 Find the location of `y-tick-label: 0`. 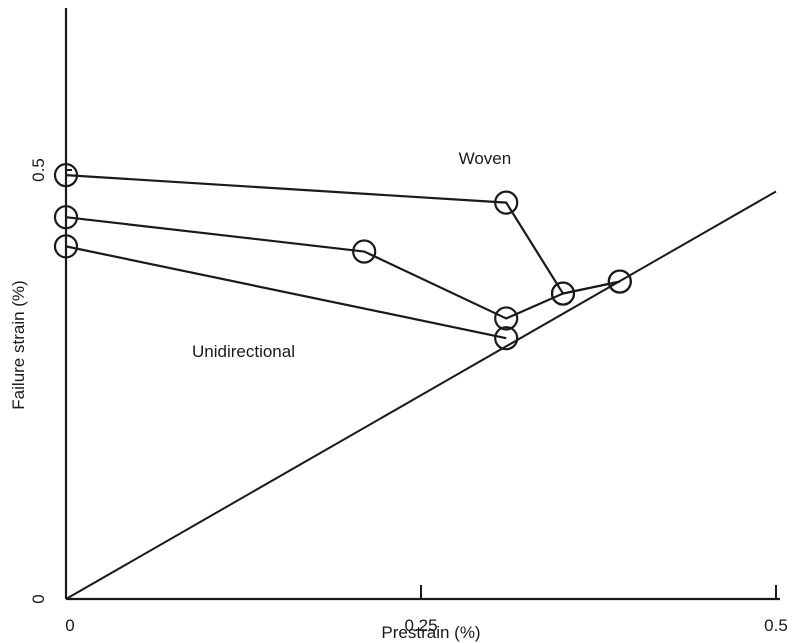

y-tick-label: 0 is located at coordinates (38, 598).